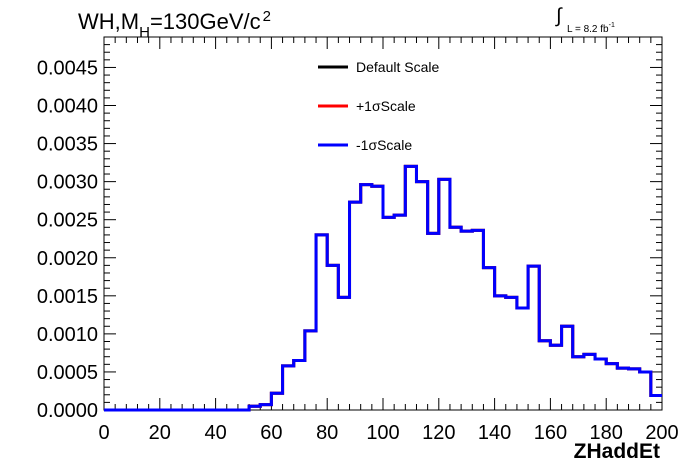 The image size is (696, 472). I want to click on x-tick-label: 40, so click(215, 433).